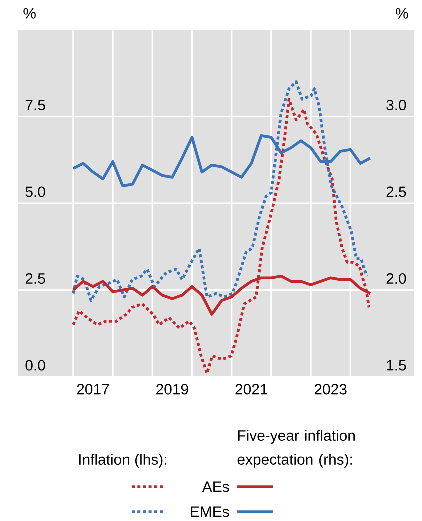 Image resolution: width=422 pixels, height=521 pixels. Describe the element at coordinates (210, 512) in the screenshot. I see `legend-label: EMEs` at that location.